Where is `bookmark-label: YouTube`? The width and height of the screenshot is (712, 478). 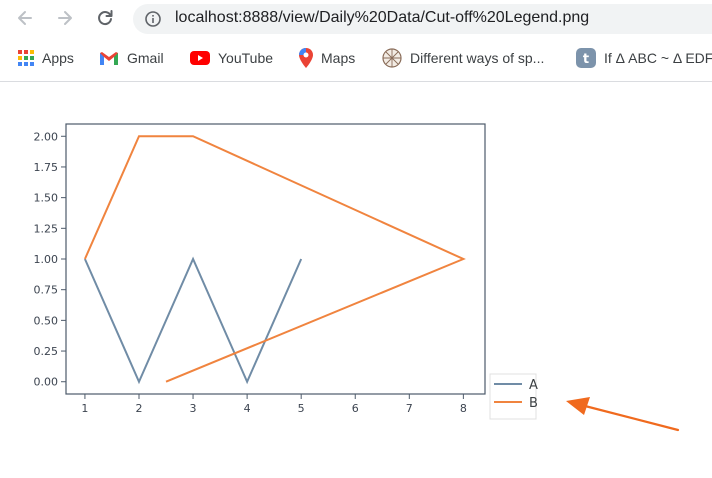 bookmark-label: YouTube is located at coordinates (246, 58).